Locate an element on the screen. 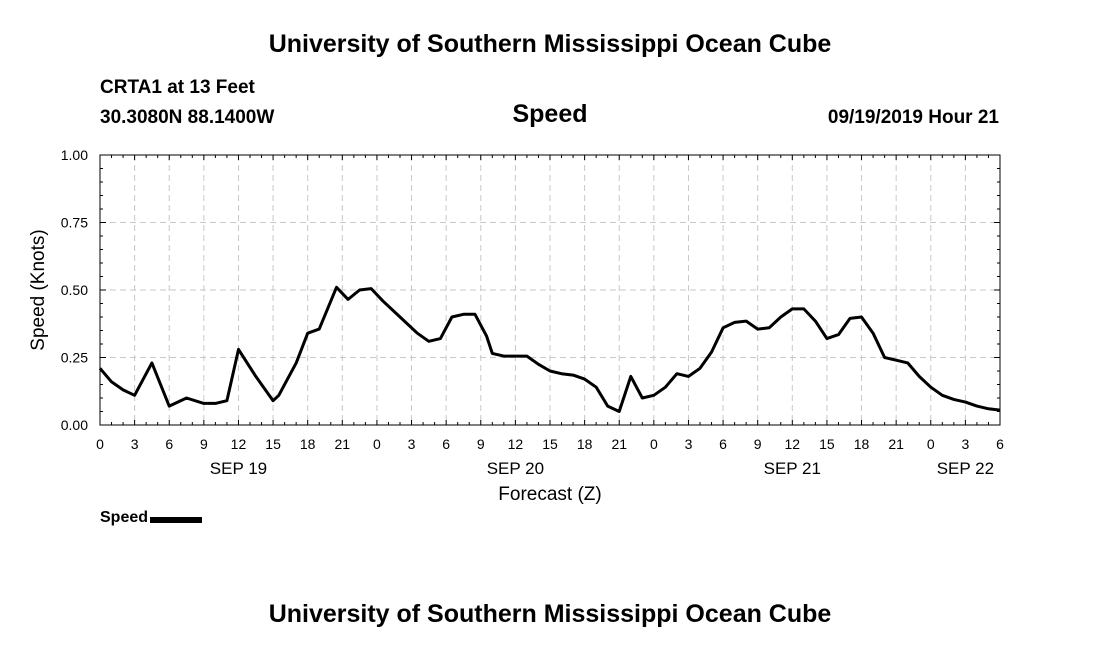 The image size is (1100, 650). date-label: SEP 21 is located at coordinates (792, 468).